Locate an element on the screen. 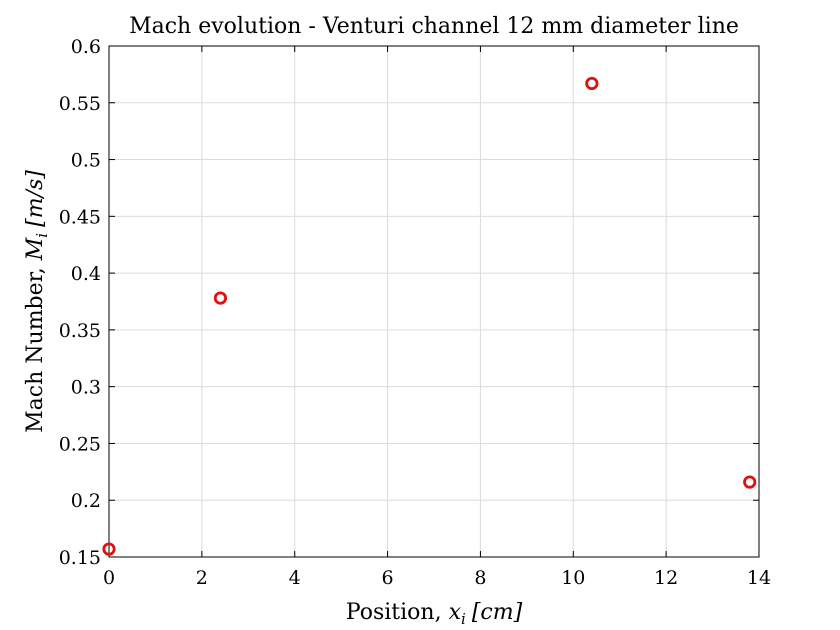 The height and width of the screenshot is (630, 840). x-tick-label: 4 is located at coordinates (295, 578).